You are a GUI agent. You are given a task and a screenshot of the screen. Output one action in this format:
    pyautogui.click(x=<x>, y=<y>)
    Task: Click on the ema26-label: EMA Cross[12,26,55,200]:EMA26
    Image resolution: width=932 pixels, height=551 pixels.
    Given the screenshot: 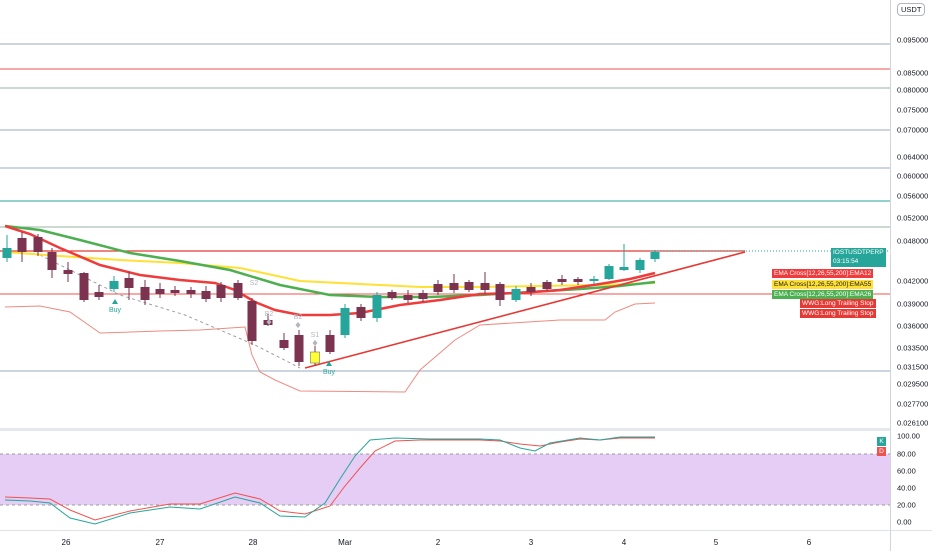 What is the action you would take?
    pyautogui.click(x=823, y=294)
    